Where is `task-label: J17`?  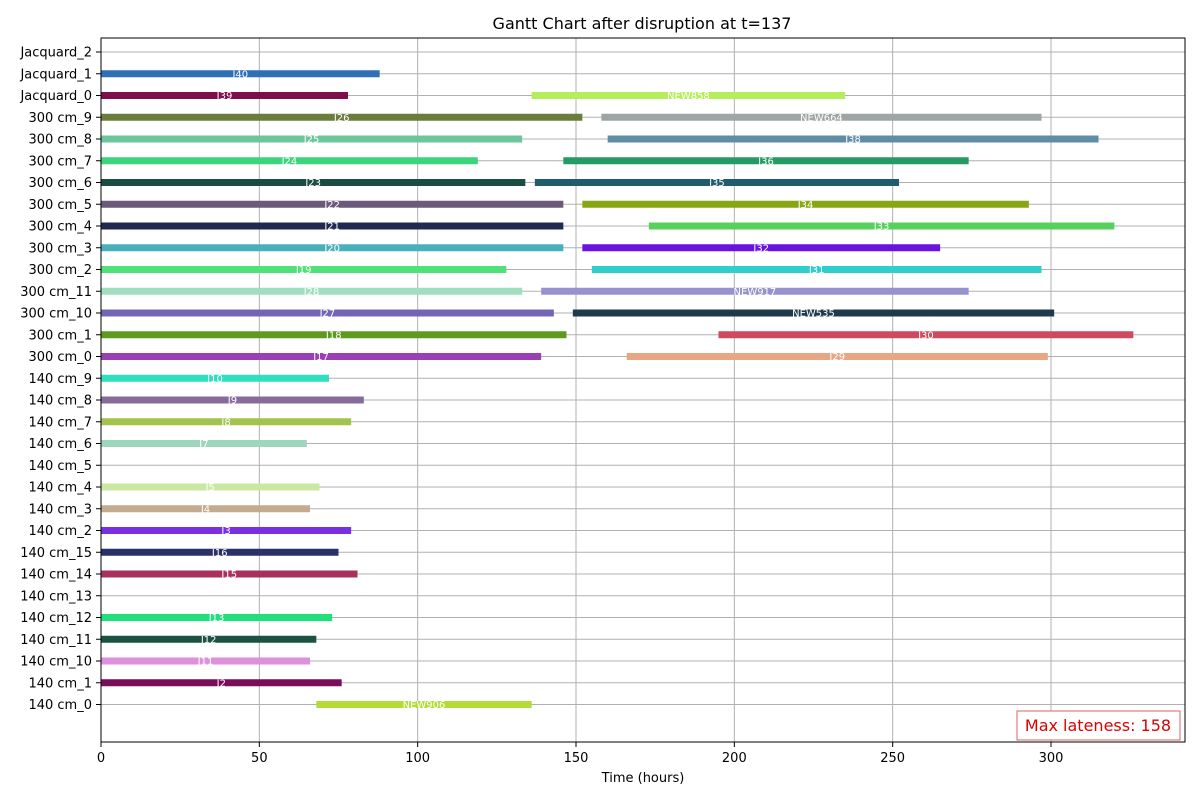 task-label: J17 is located at coordinates (320, 357).